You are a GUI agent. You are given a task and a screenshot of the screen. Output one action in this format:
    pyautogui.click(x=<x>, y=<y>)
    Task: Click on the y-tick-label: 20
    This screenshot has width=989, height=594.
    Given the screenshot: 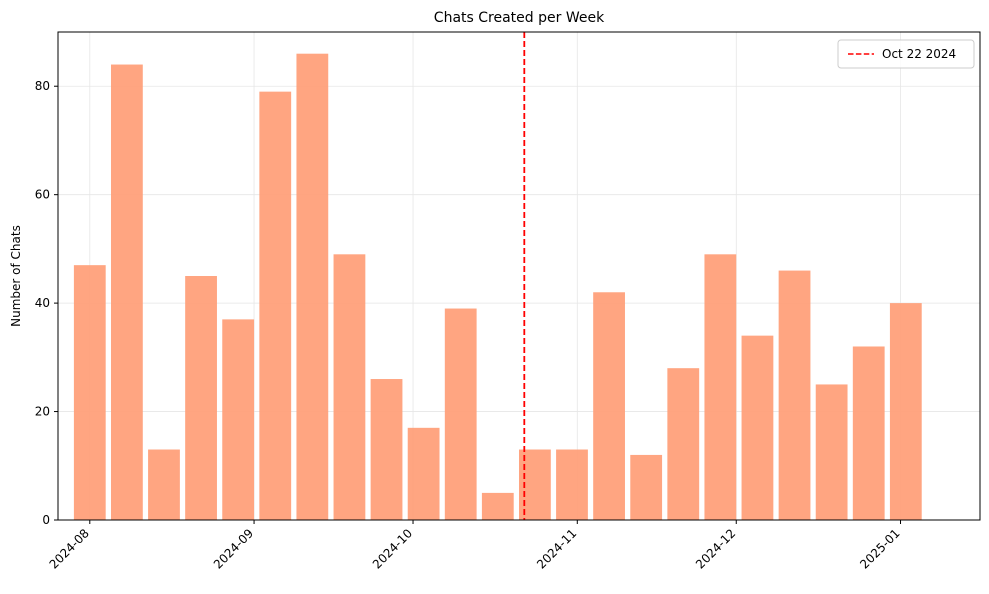 What is the action you would take?
    pyautogui.click(x=42, y=412)
    